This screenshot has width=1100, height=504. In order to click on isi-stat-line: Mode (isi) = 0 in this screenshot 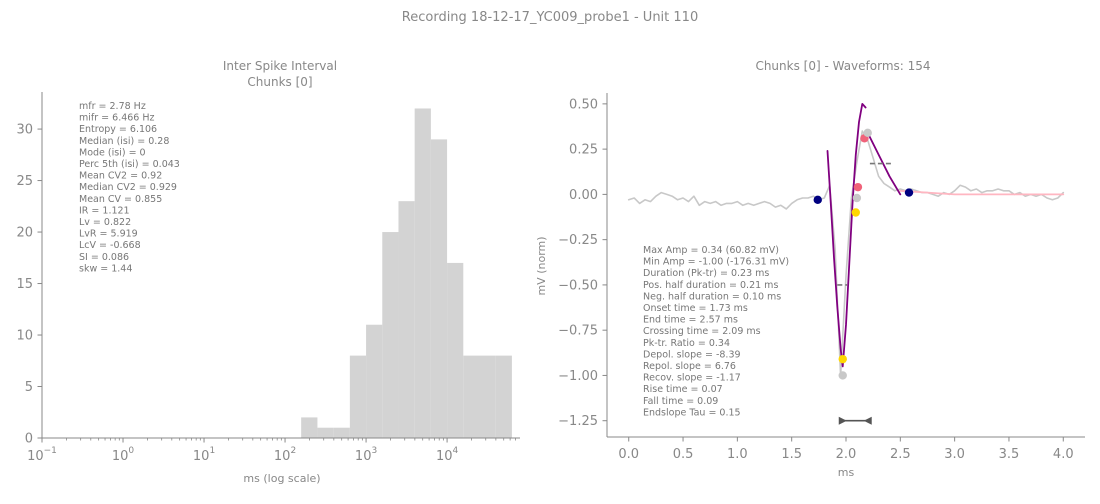, I will do `click(112, 152)`.